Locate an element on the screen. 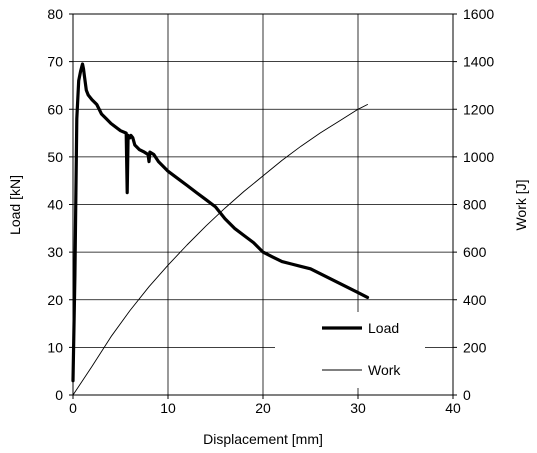 The image size is (537, 453). y-right-tick-label: 600 is located at coordinates (475, 252).